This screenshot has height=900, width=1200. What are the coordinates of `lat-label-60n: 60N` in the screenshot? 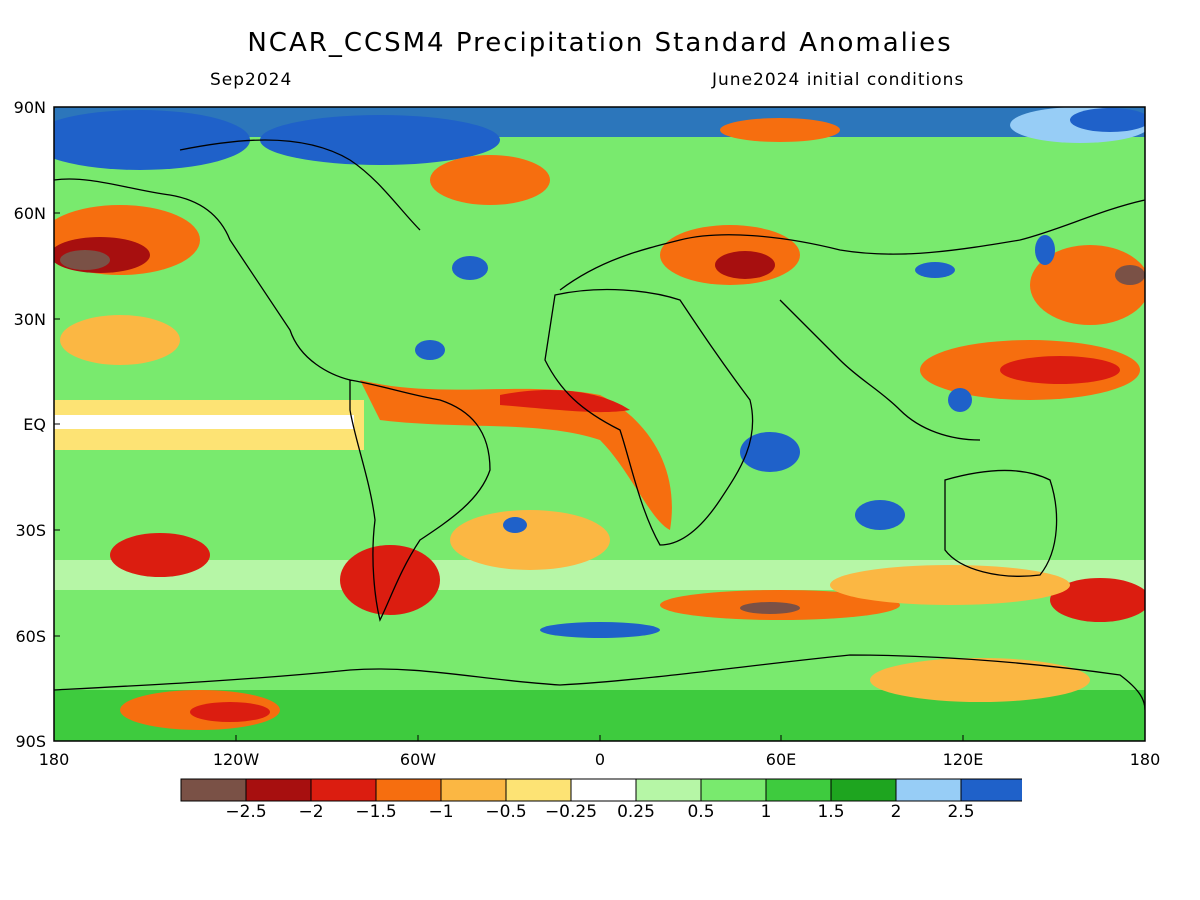 It's located at (29, 213).